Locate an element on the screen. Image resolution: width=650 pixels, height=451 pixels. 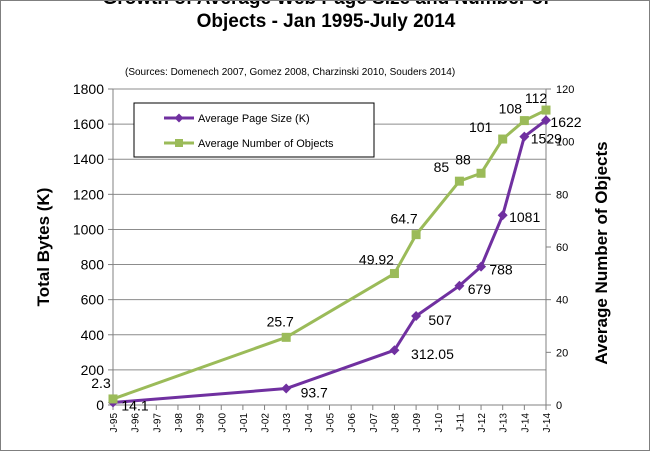
data-label: 14.1 is located at coordinates (134, 406).